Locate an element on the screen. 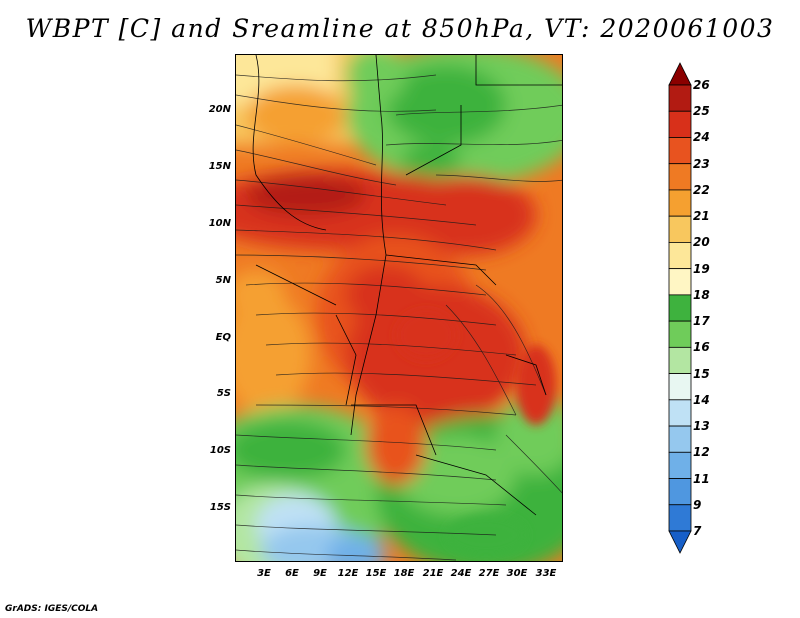  x-tick-label: 3E is located at coordinates (264, 573).